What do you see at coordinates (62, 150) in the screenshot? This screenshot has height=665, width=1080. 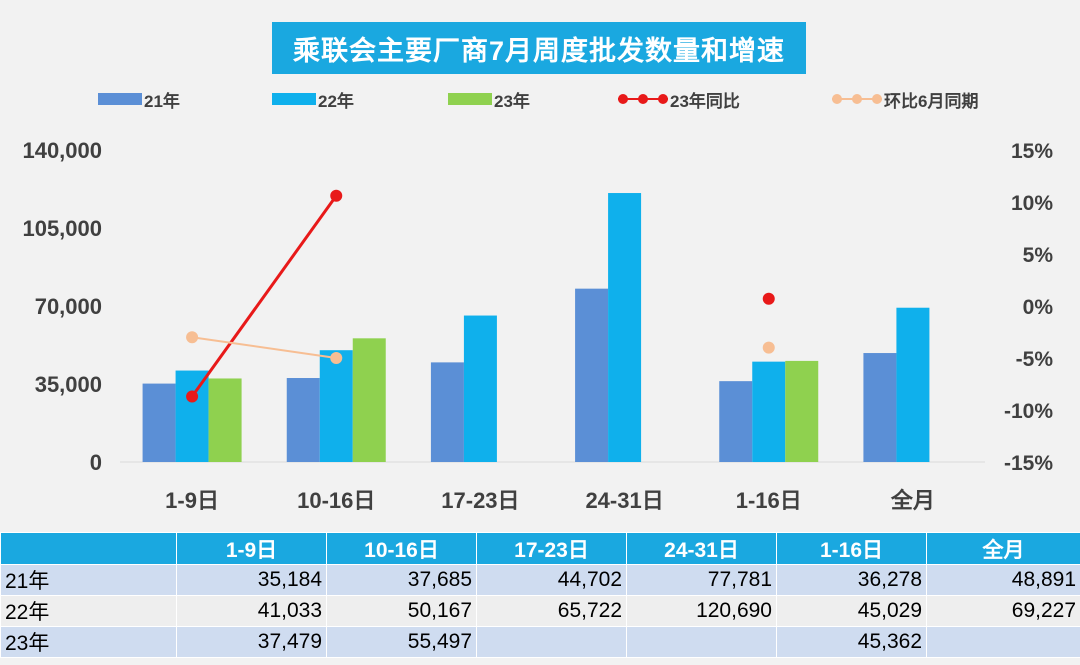 I see `y-left-tick-label: 140,000` at bounding box center [62, 150].